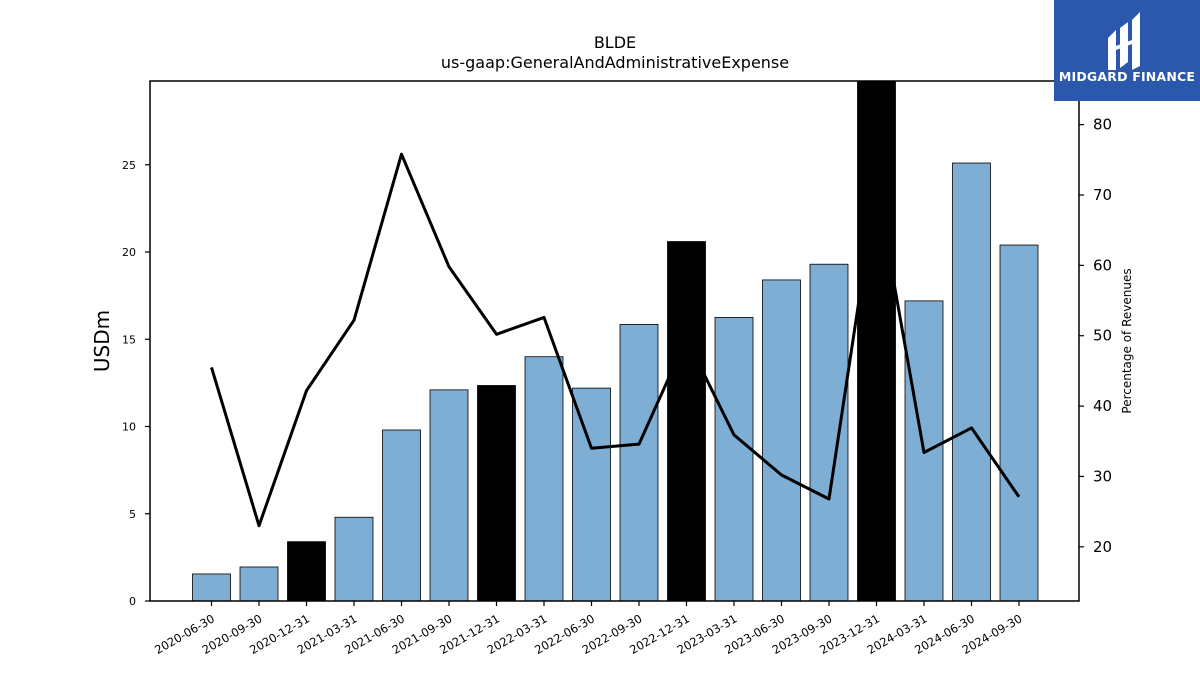  What do you see at coordinates (1102, 406) in the screenshot?
I see `y2-tick-label: 40` at bounding box center [1102, 406].